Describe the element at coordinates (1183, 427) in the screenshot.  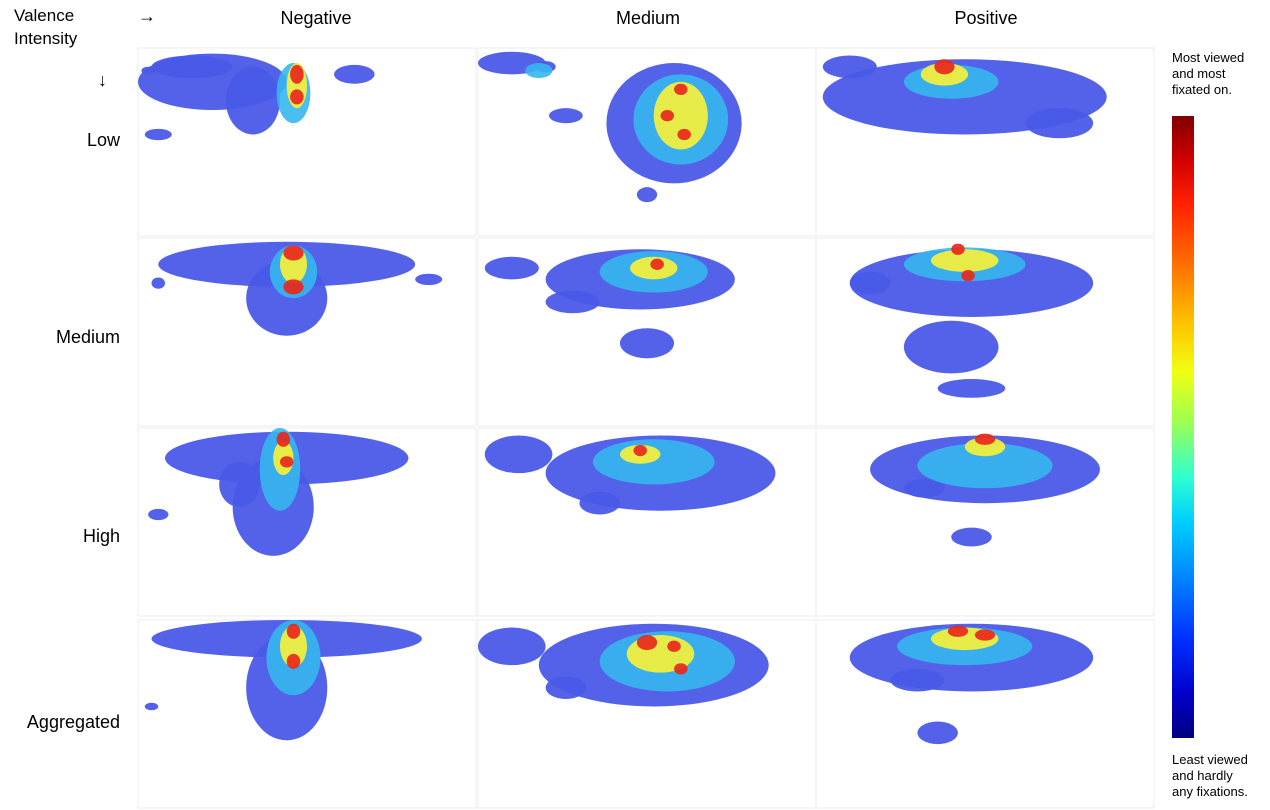
I see `colorbar` at that location.